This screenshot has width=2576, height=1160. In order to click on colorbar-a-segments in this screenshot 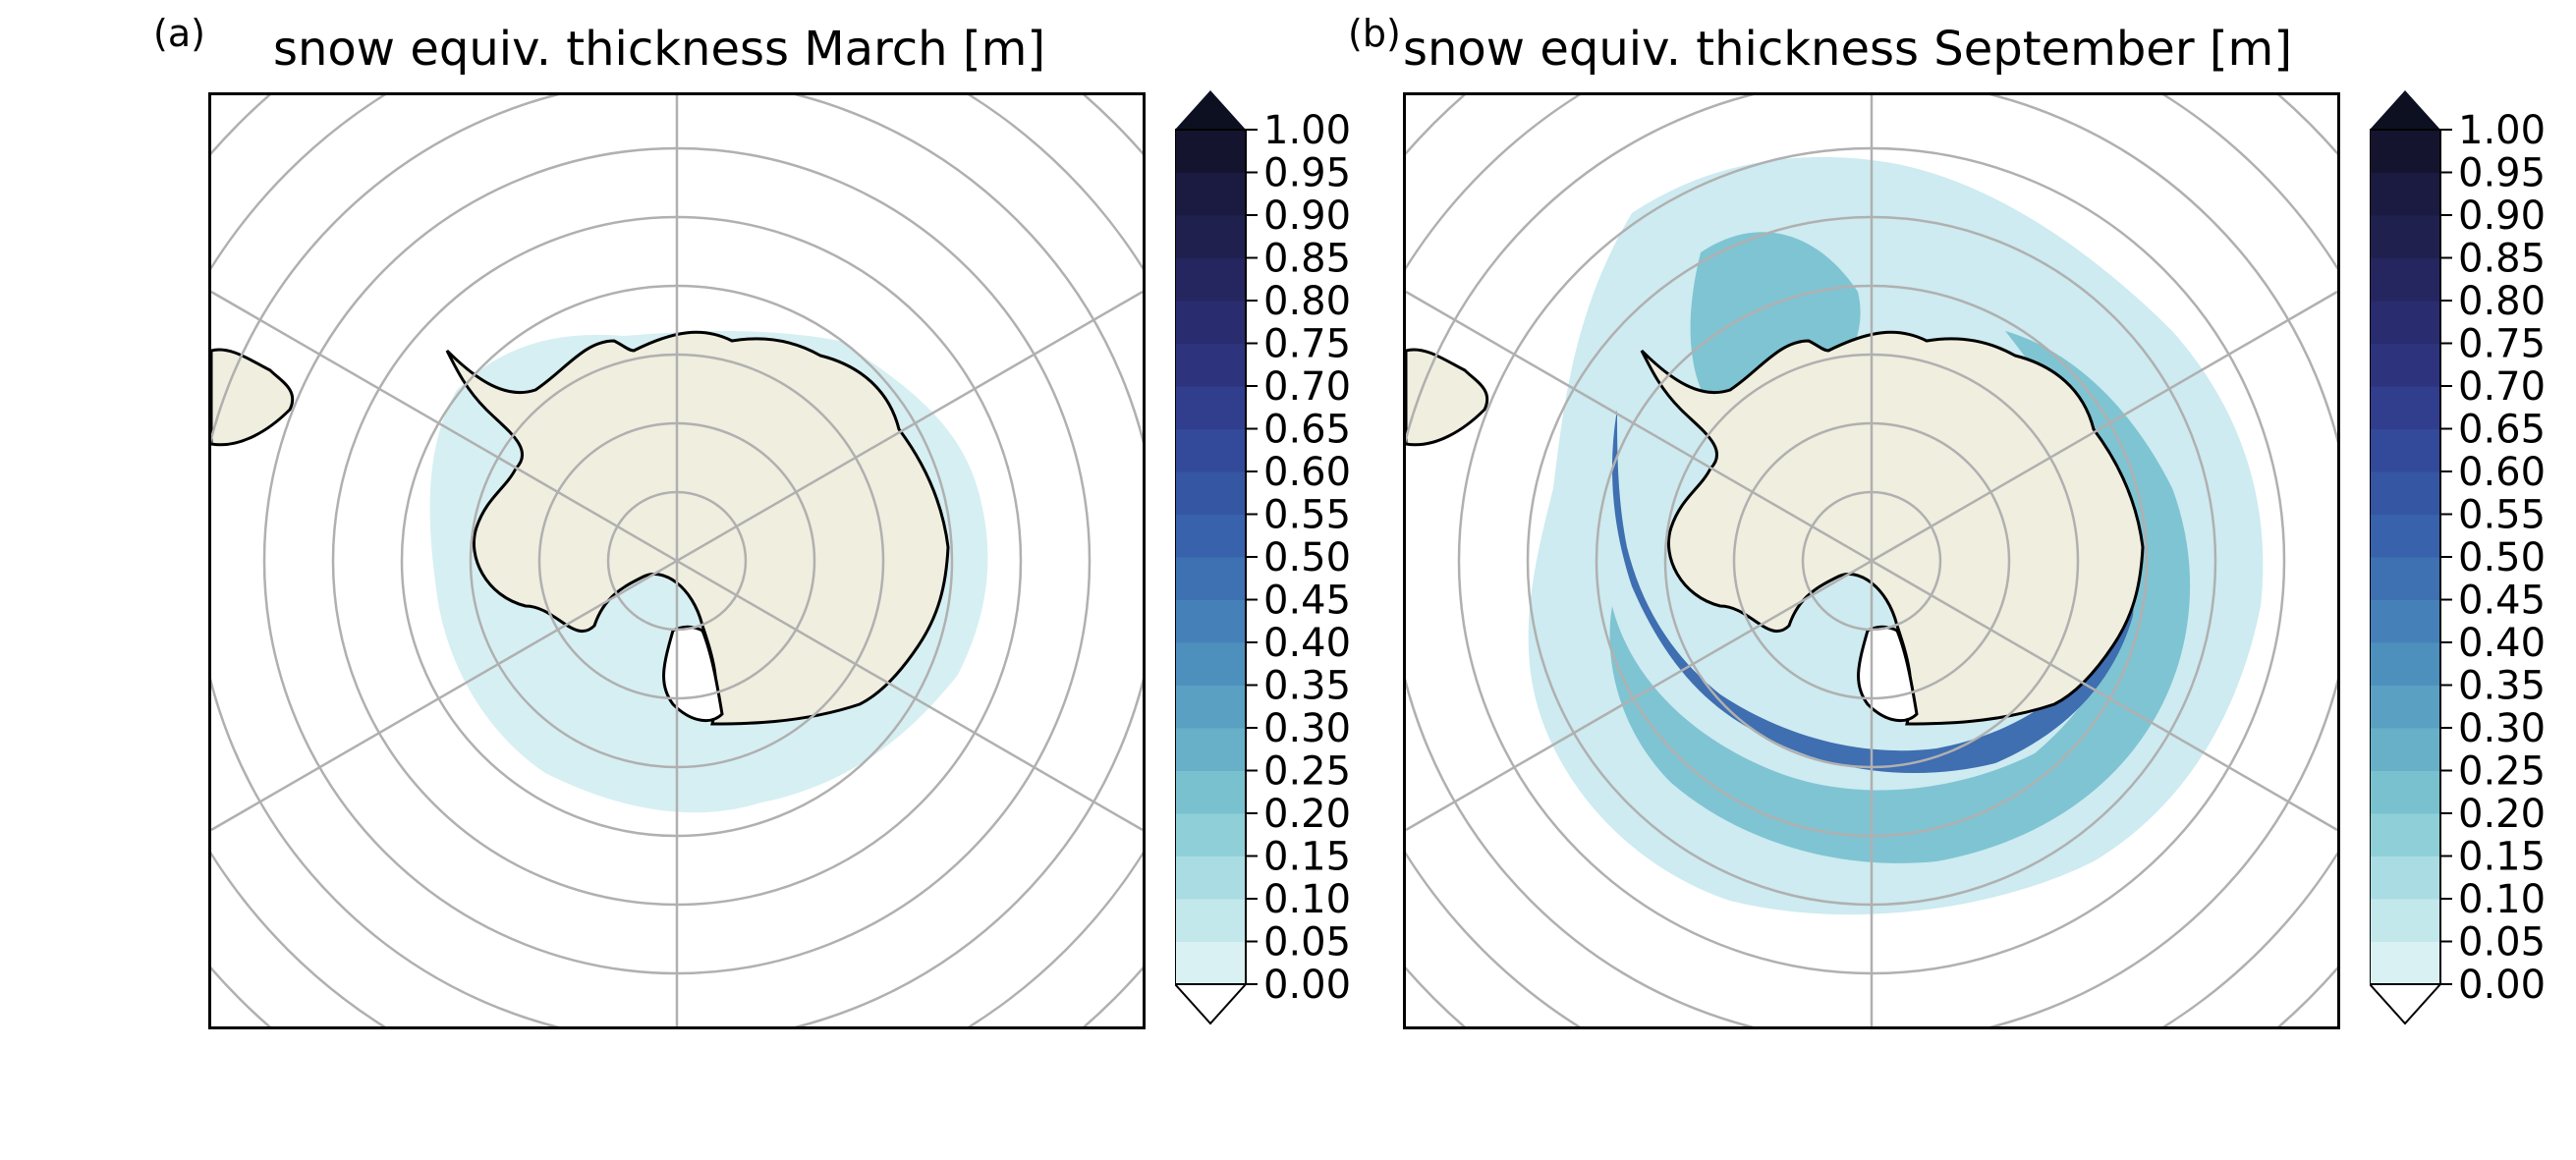, I will do `click(1210, 557)`.